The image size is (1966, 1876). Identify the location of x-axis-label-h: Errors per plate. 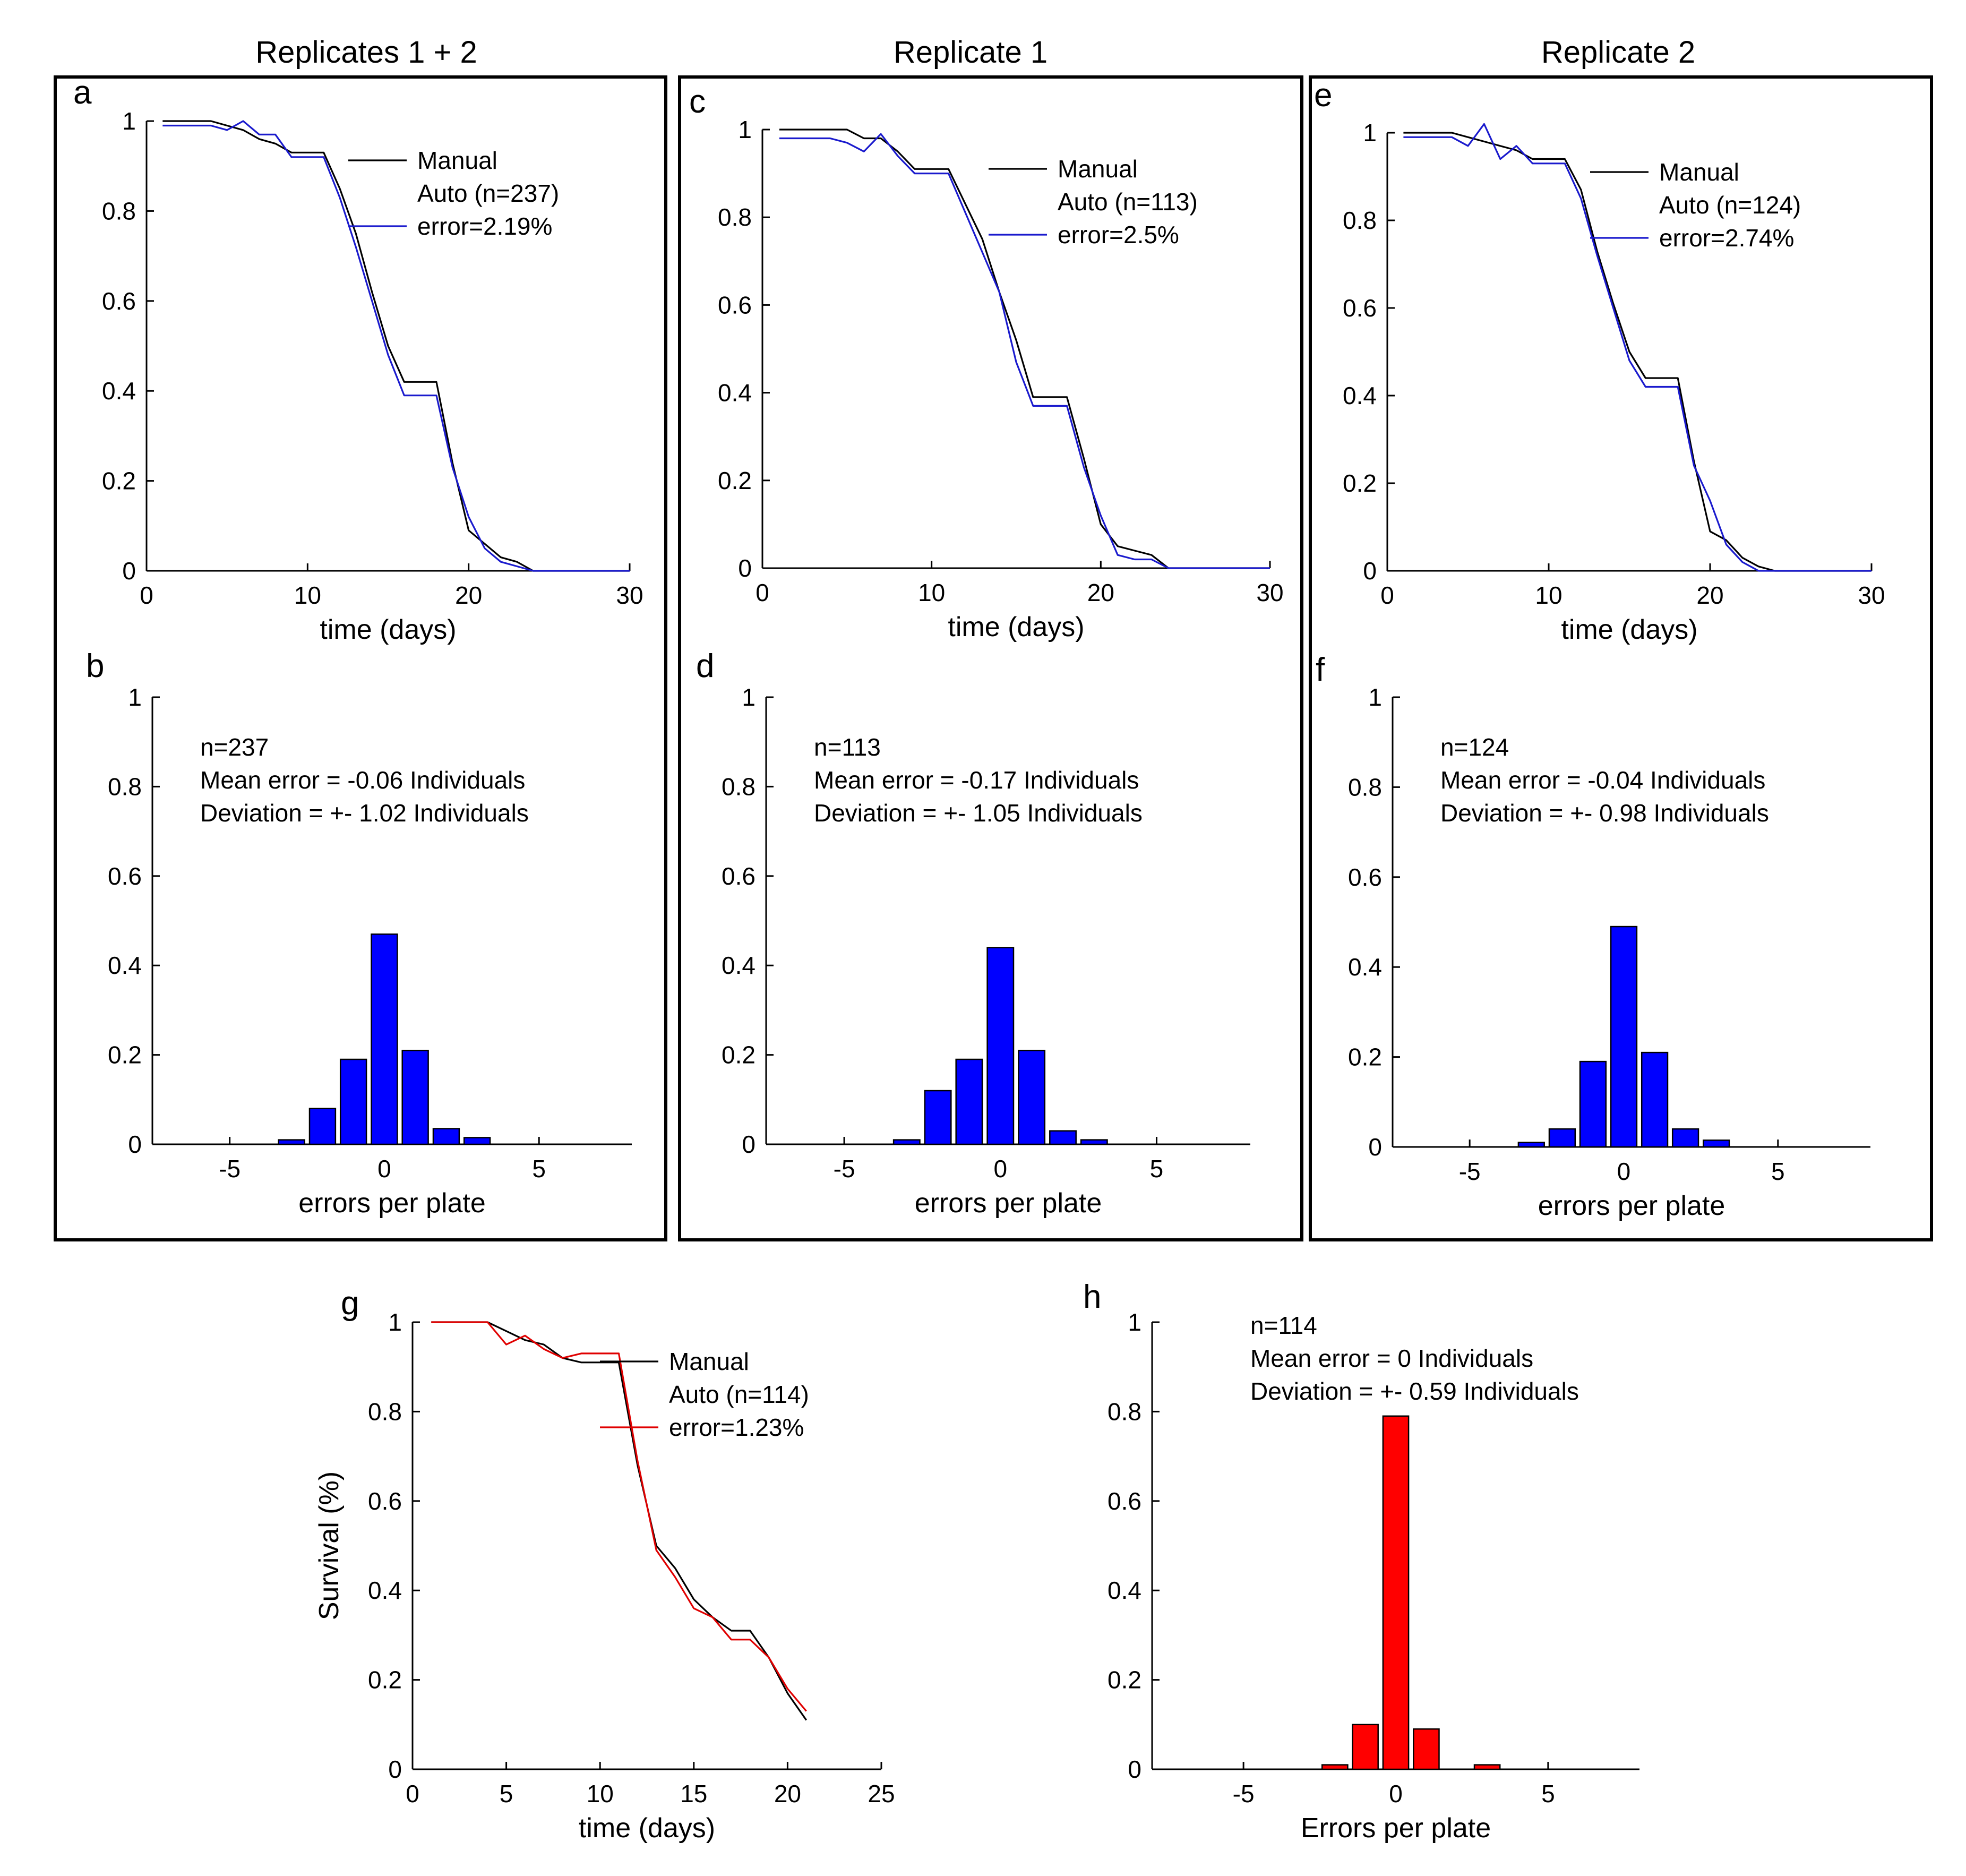
(1396, 1828).